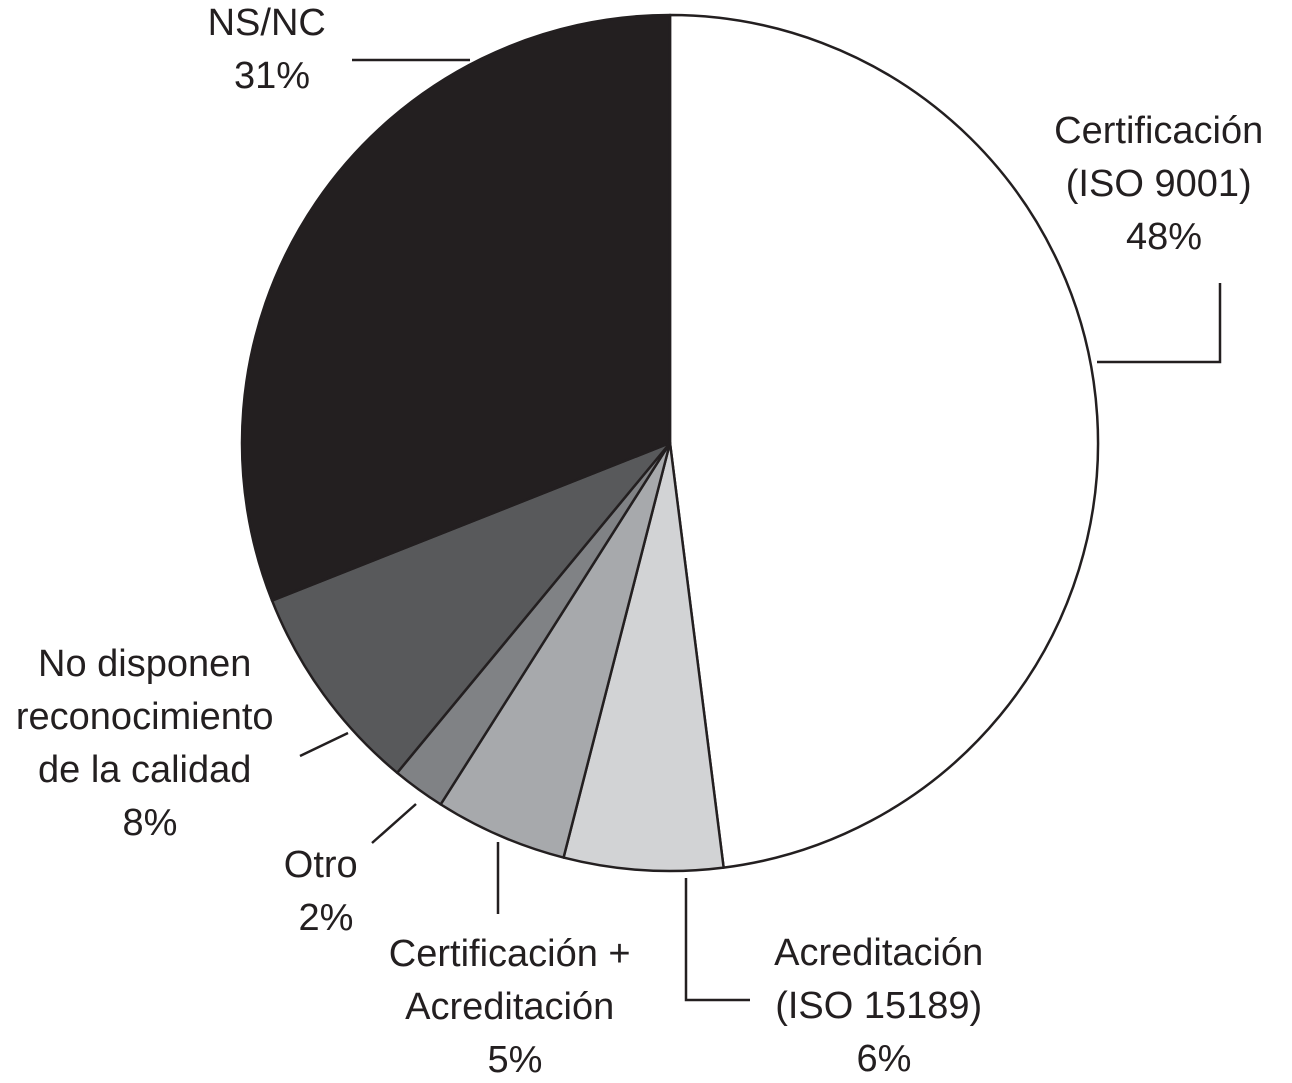  I want to click on label-otro-line-1: Otro, so click(321, 865).